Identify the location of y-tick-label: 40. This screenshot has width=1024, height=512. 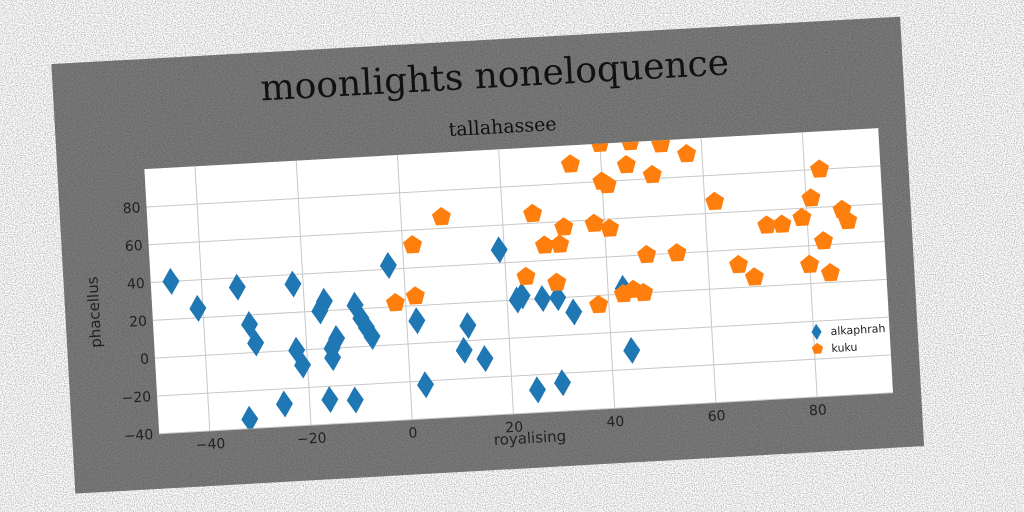
(136, 284).